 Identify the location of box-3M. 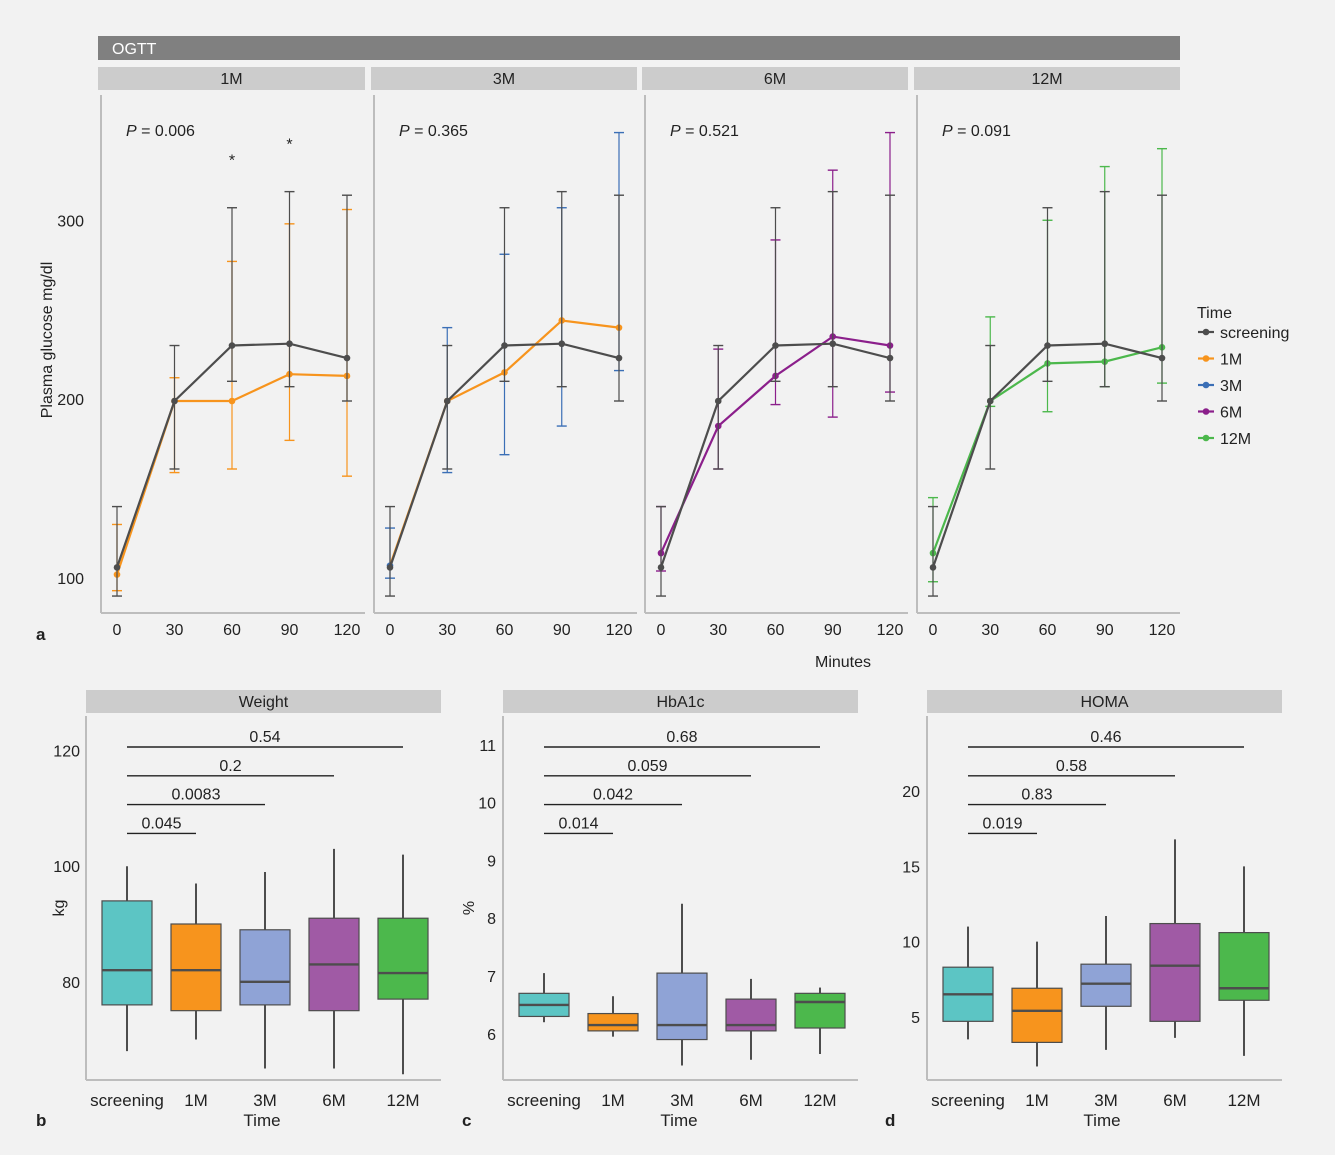
(1106, 983).